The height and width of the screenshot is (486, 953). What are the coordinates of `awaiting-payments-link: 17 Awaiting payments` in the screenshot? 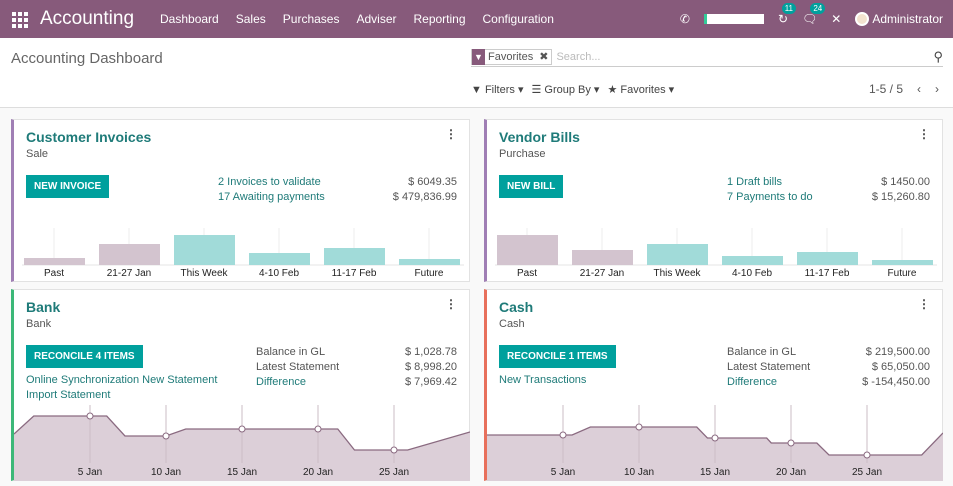 It's located at (271, 197).